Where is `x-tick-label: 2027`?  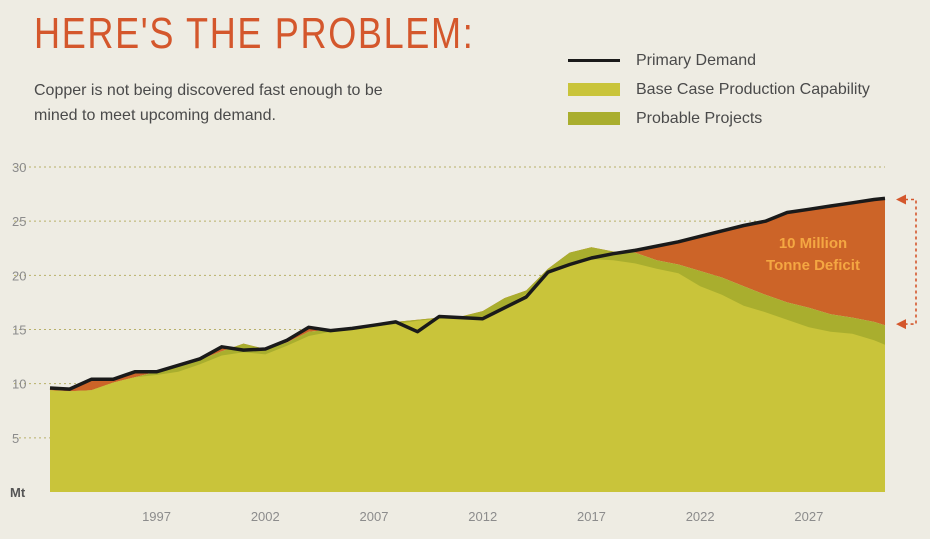 x-tick-label: 2027 is located at coordinates (808, 516).